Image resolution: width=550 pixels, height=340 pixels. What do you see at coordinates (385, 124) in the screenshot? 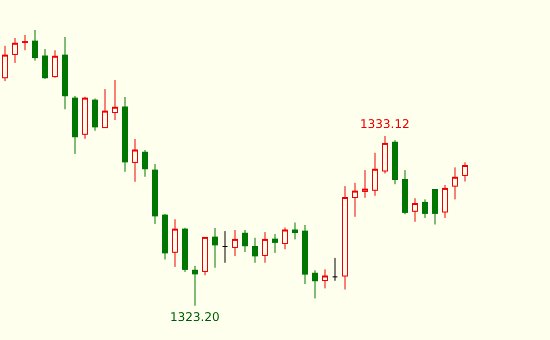
I see `annotation: 1333.12` at bounding box center [385, 124].